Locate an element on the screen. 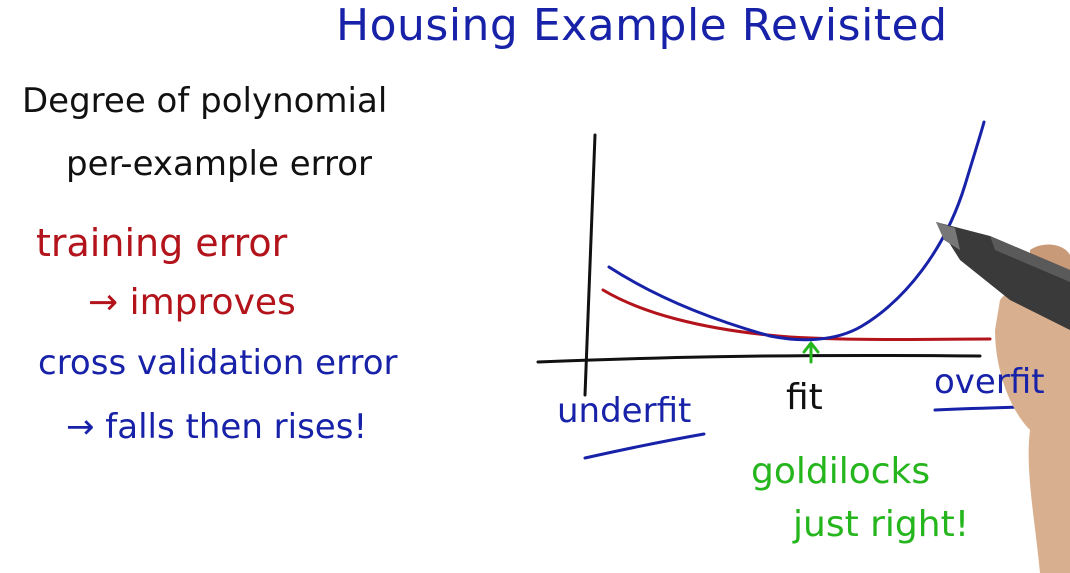 Image resolution: width=1070 pixels, height=573 pixels. note-training-error: training error is located at coordinates (162, 243).